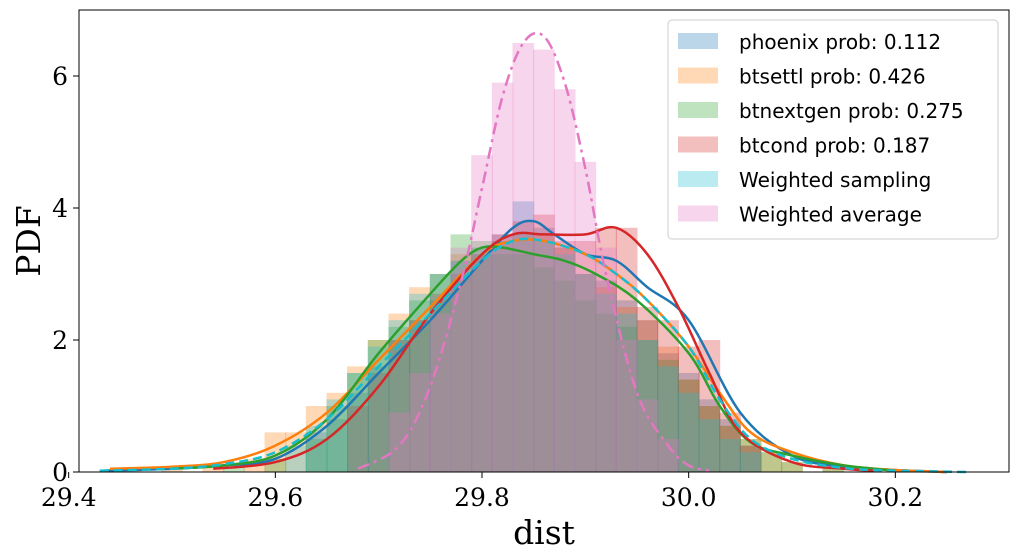 Image resolution: width=1018 pixels, height=559 pixels. Describe the element at coordinates (851, 111) in the screenshot. I see `legend-label: btnextgen prob: 0.275` at that location.